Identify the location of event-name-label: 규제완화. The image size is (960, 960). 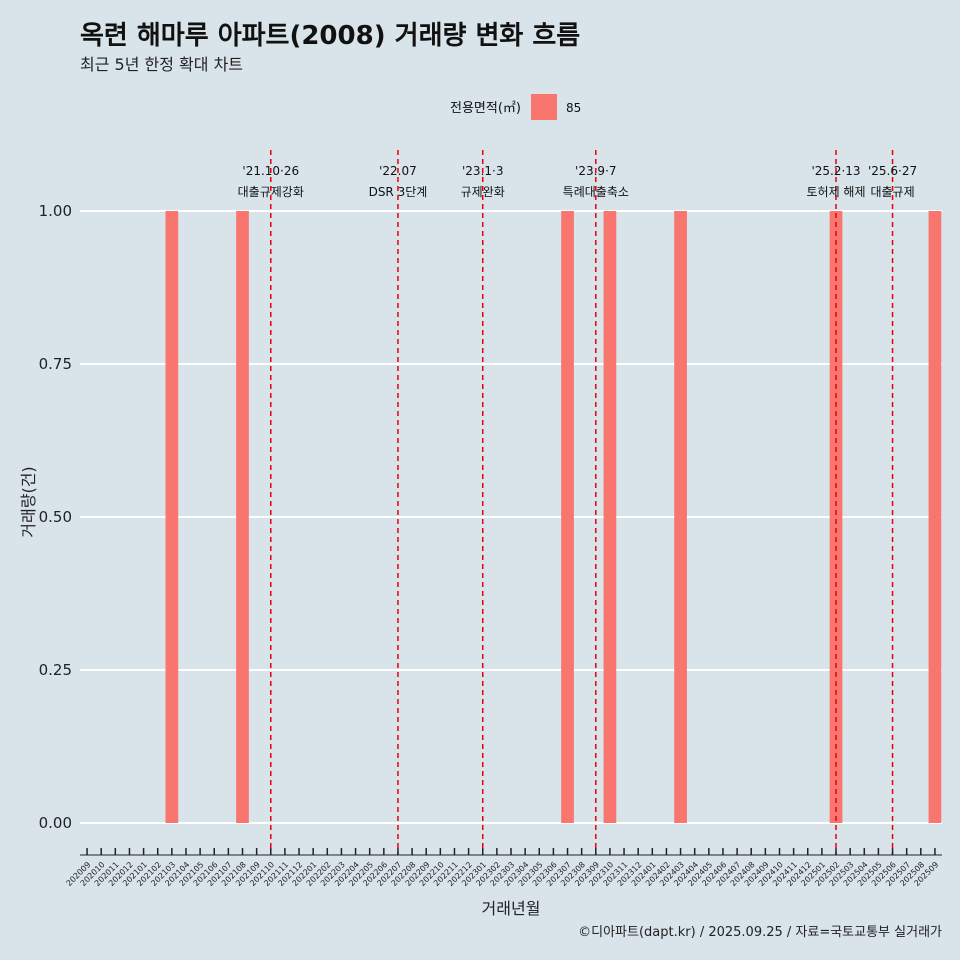
(483, 192).